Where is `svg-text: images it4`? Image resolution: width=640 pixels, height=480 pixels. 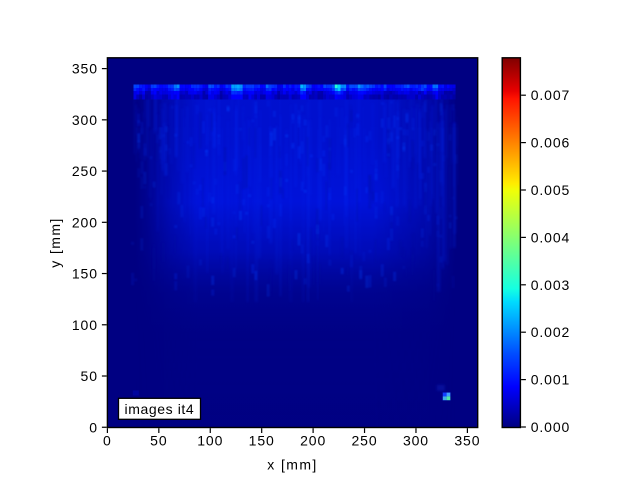 svg-text: images it4 is located at coordinates (160, 409).